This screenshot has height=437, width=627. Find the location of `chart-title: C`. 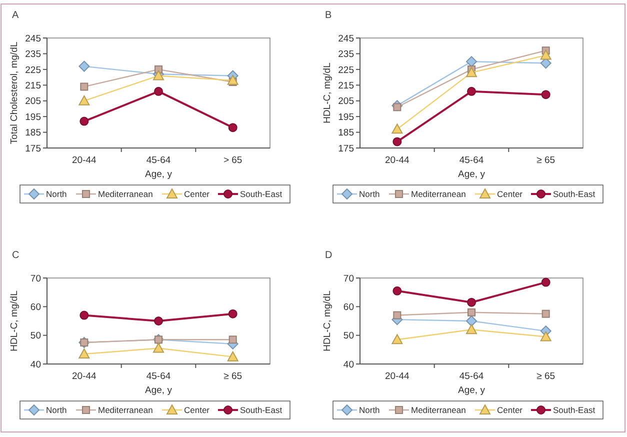

chart-title: C is located at coordinates (16, 255).